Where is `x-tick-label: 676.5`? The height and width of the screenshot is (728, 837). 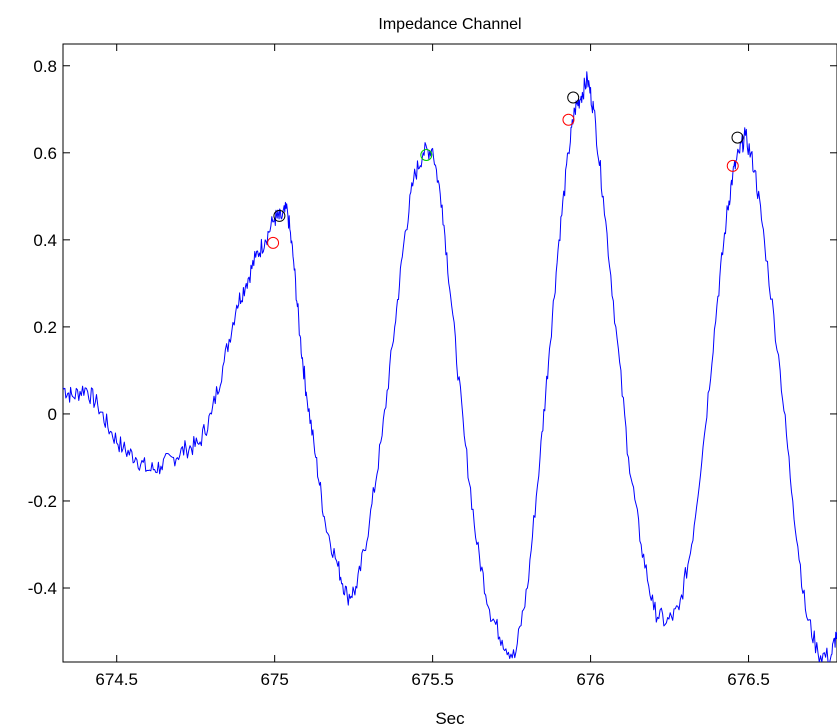 x-tick-label: 676.5 is located at coordinates (748, 679).